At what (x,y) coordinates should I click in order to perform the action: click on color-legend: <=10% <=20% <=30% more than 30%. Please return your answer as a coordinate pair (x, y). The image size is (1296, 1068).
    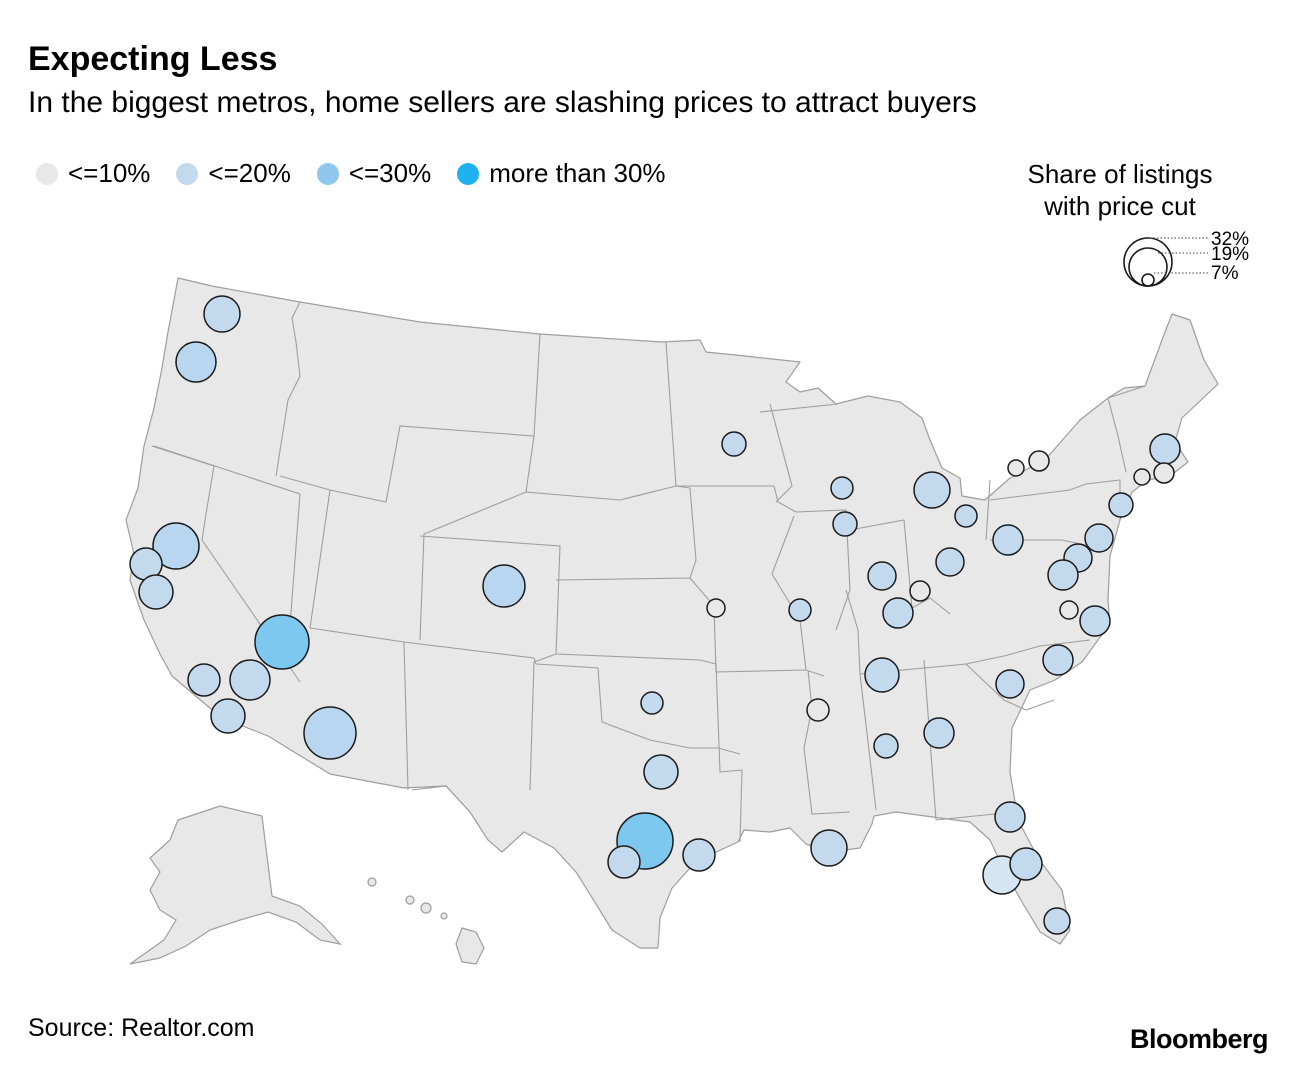
    Looking at the image, I should click on (364, 173).